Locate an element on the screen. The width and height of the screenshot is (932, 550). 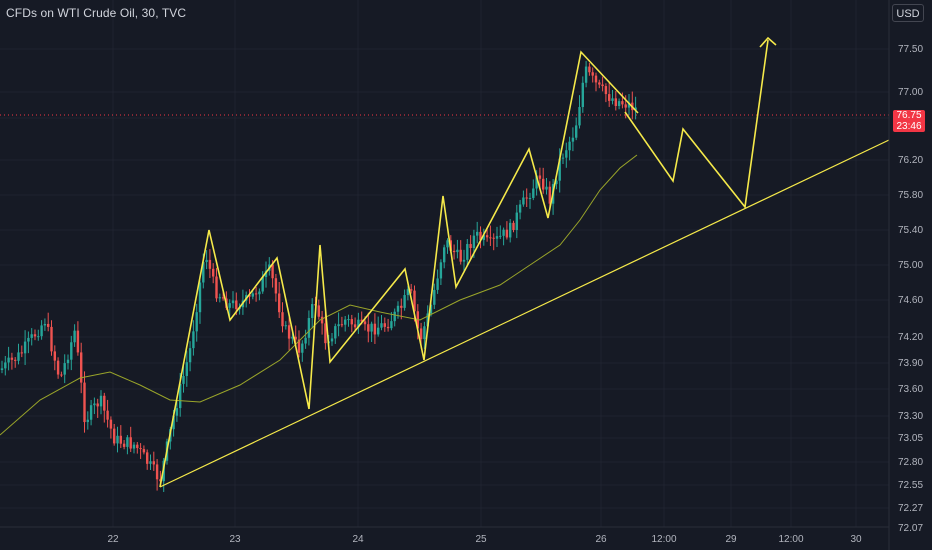
y-tick-label: 75.80 is located at coordinates (911, 195).